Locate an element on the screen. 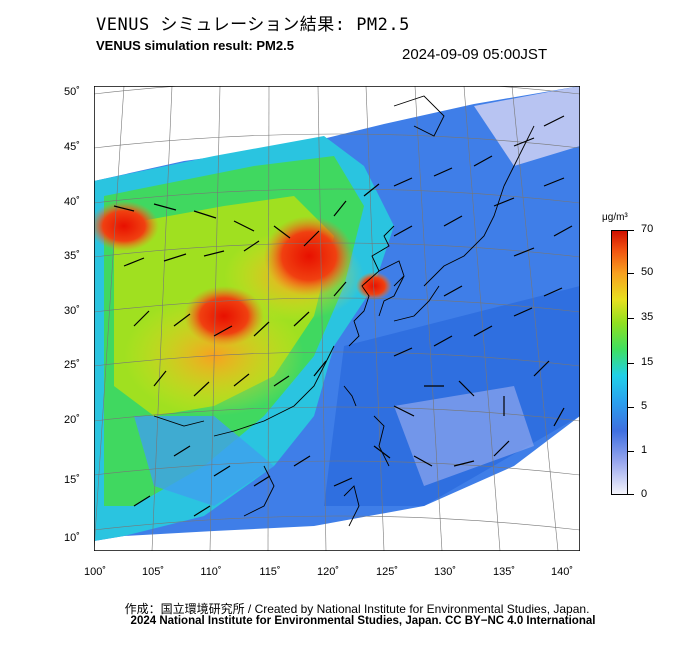 This screenshot has width=700, height=649. colorbar-unit: μg/m³ is located at coordinates (615, 217).